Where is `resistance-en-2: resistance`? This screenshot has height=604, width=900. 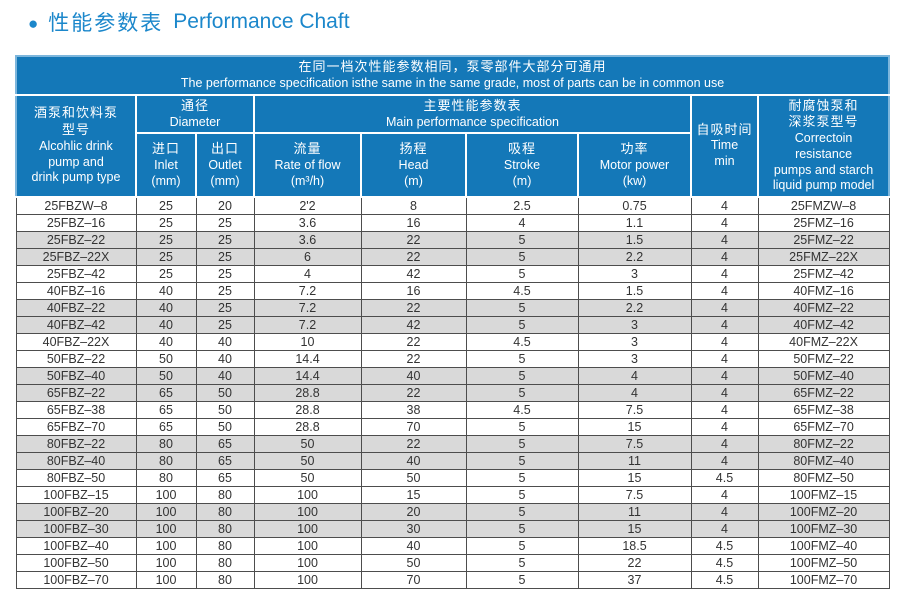
resistance-en-2: resistance is located at coordinates (824, 153).